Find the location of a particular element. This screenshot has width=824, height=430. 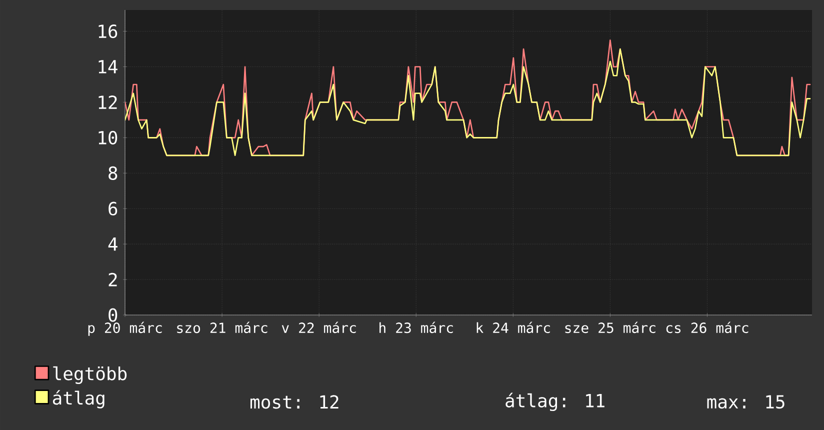

x-tick-label: sze 25 márc is located at coordinates (610, 328).